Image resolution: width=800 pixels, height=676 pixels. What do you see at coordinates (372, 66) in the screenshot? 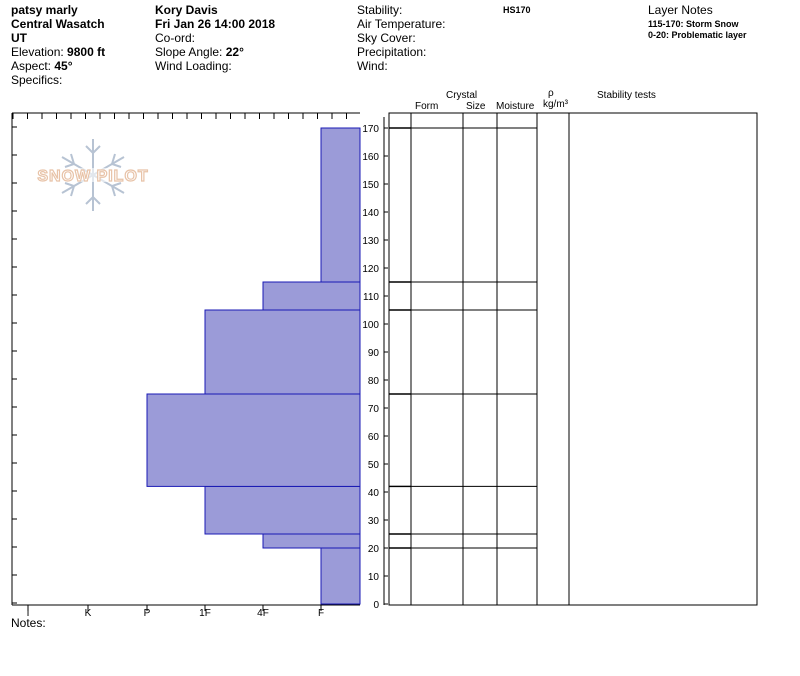
I see `wind-label: Wind:` at bounding box center [372, 66].